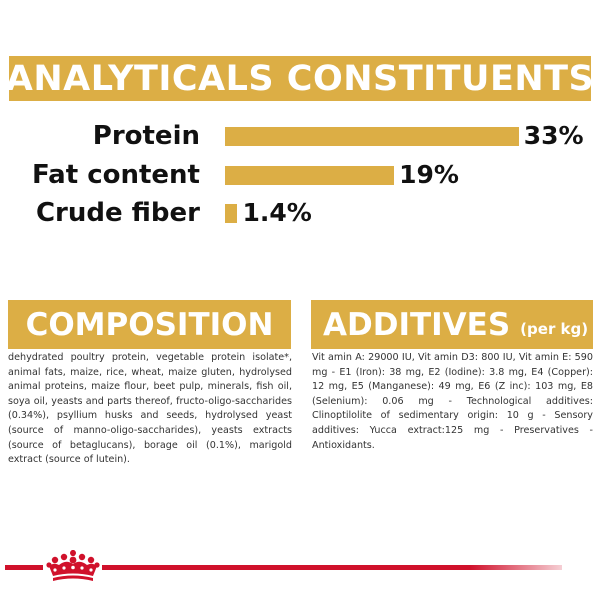 The height and width of the screenshot is (600, 600). Describe the element at coordinates (332, 567) in the screenshot. I see `footer-line-right` at that location.